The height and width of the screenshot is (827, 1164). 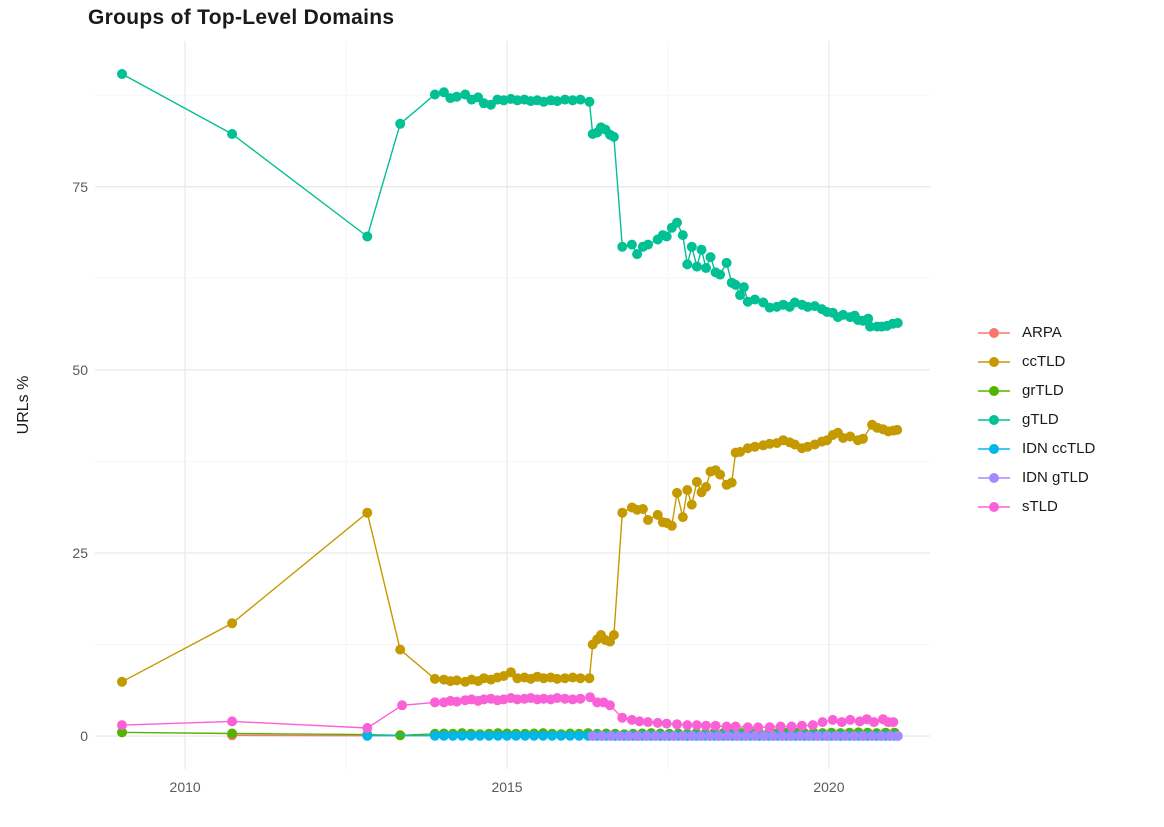 What do you see at coordinates (1042, 332) in the screenshot?
I see `legend-label: ARPA` at bounding box center [1042, 332].